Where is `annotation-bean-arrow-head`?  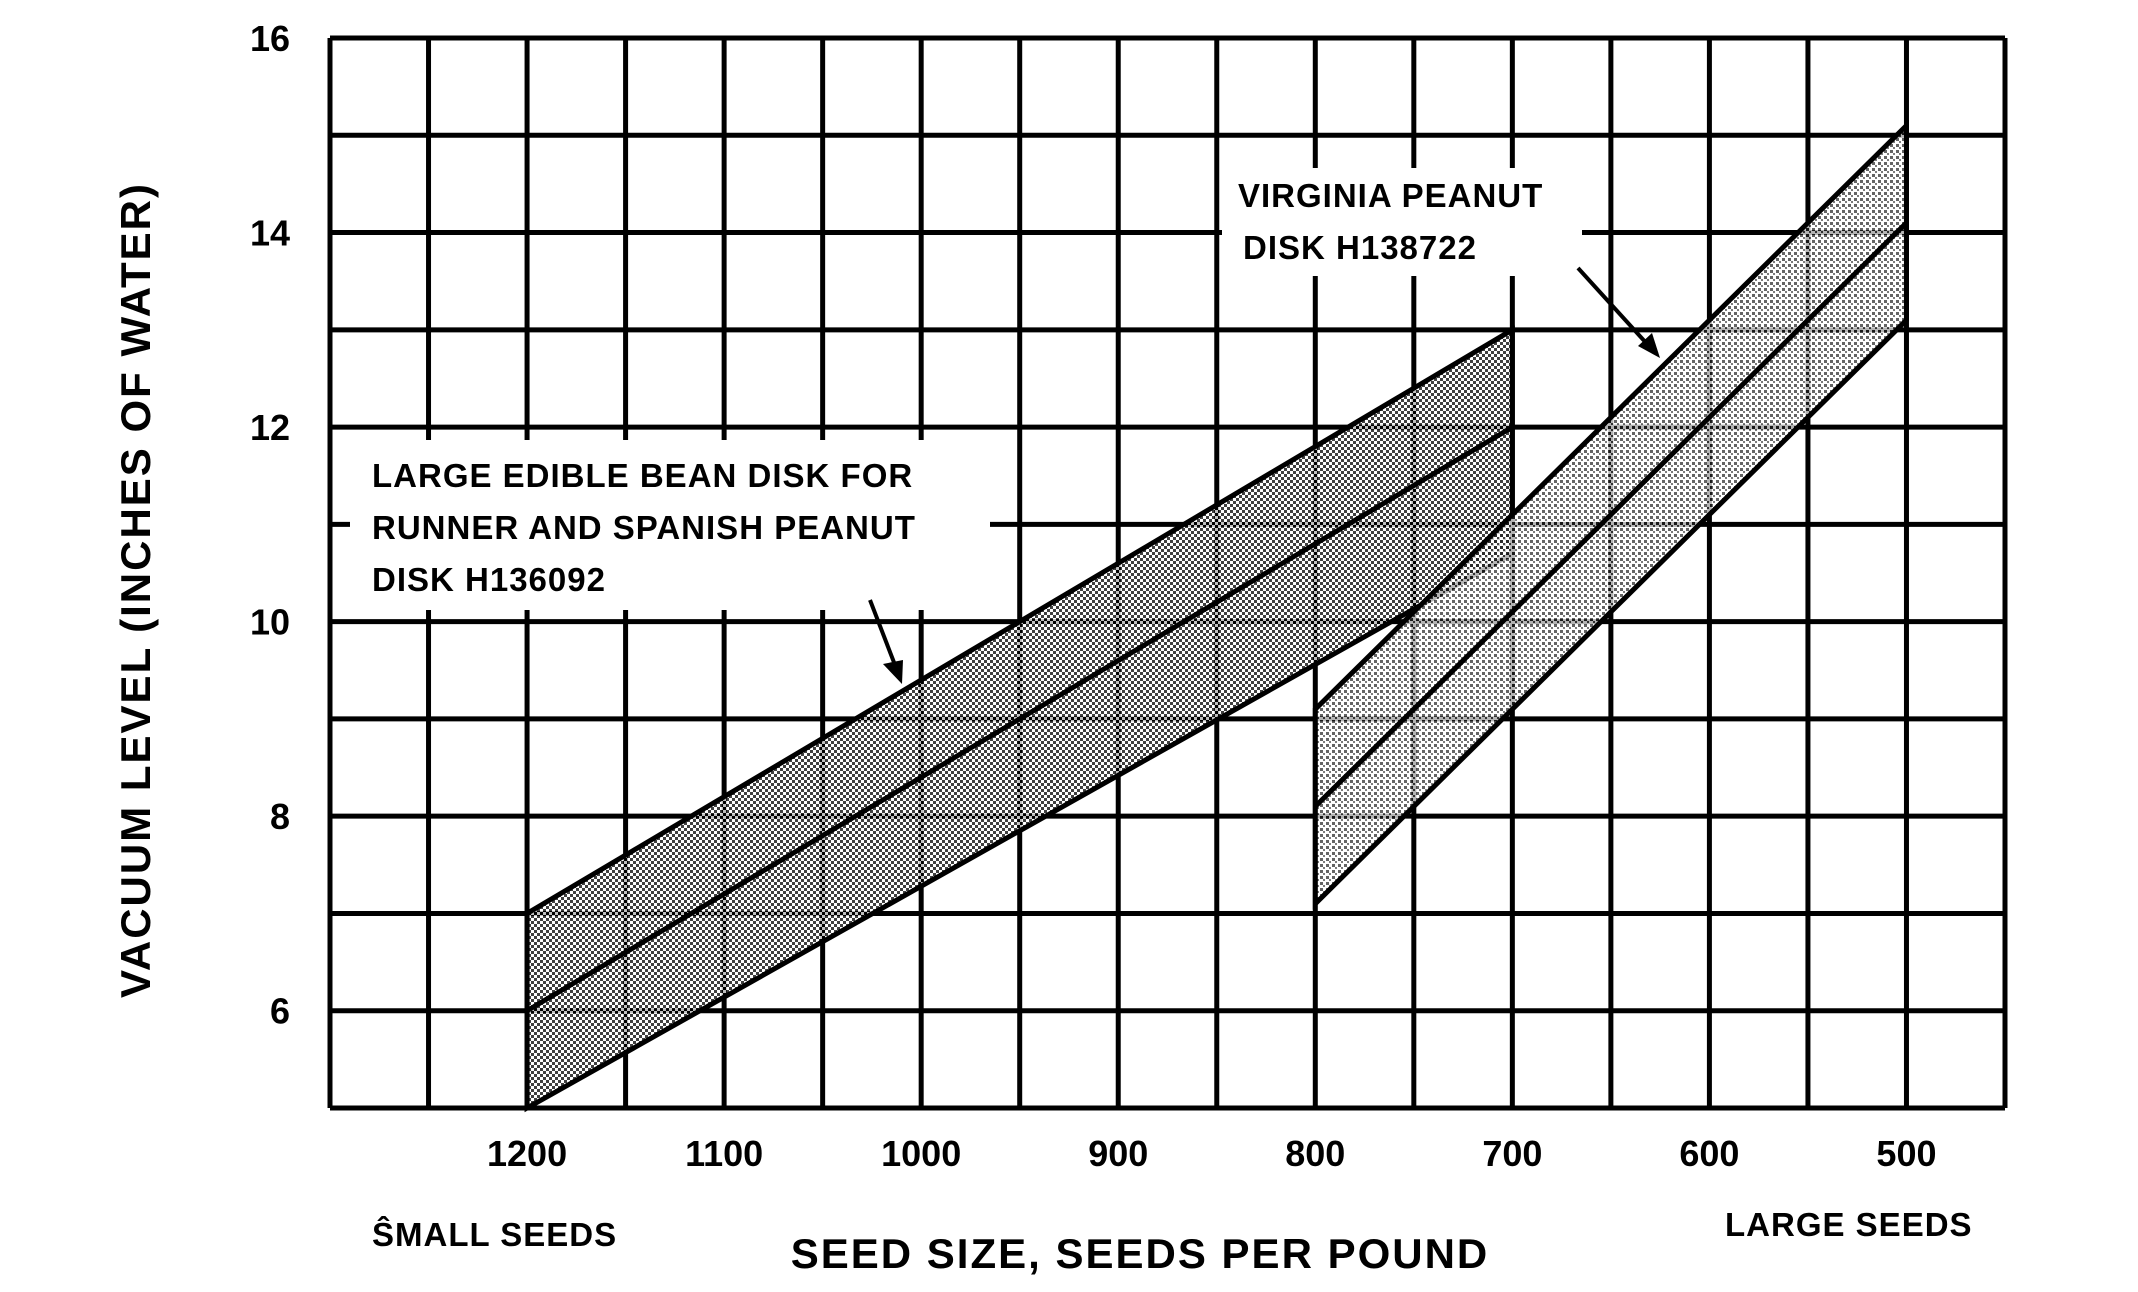 annotation-bean-arrow-head is located at coordinates (893, 672).